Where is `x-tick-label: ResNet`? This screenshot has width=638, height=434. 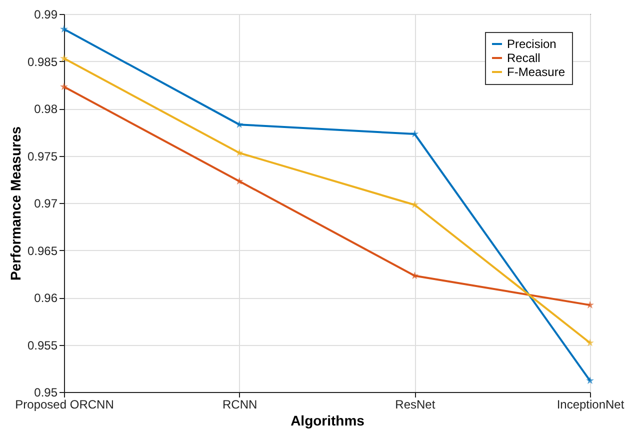 x-tick-label: ResNet is located at coordinates (415, 405).